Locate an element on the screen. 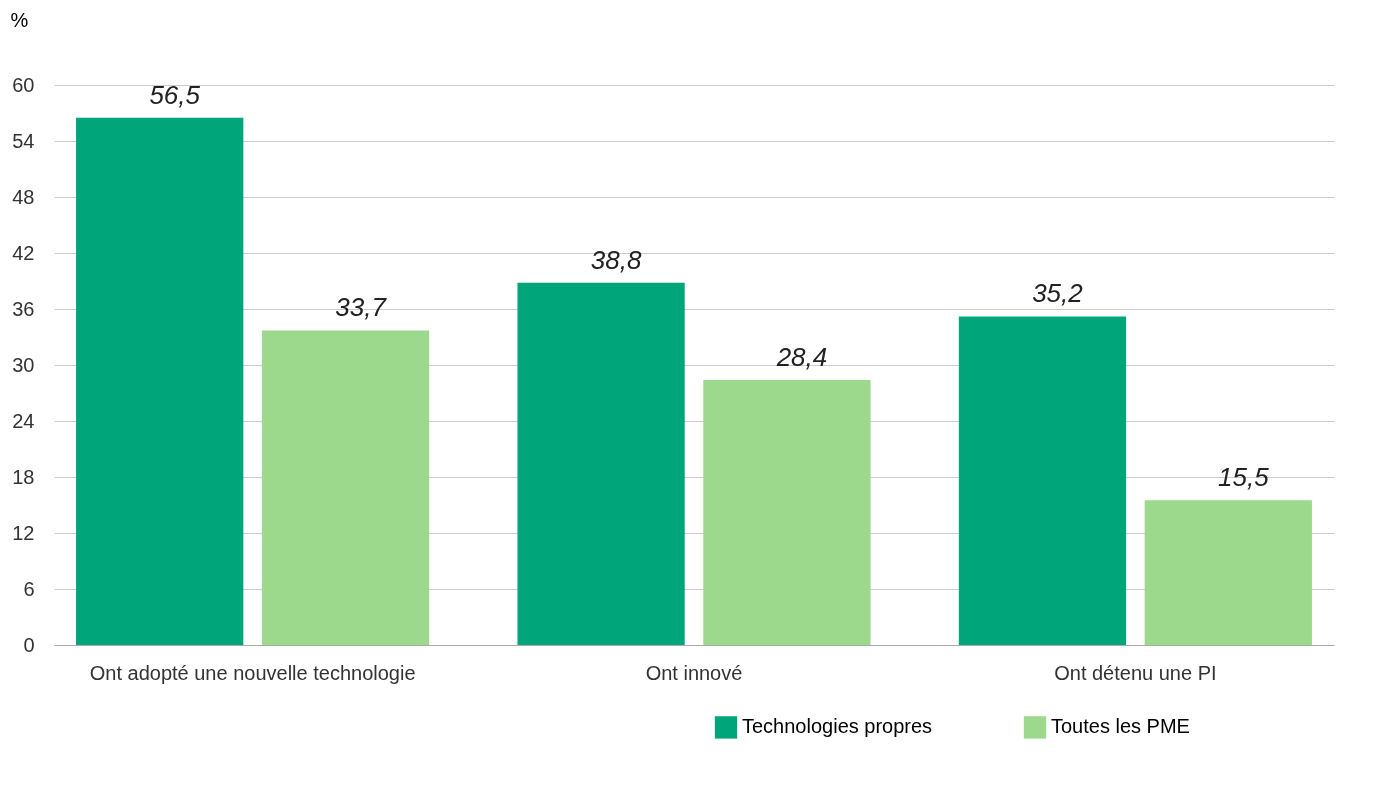 This screenshot has height=788, width=1380. y-axis-title: % is located at coordinates (19, 19).